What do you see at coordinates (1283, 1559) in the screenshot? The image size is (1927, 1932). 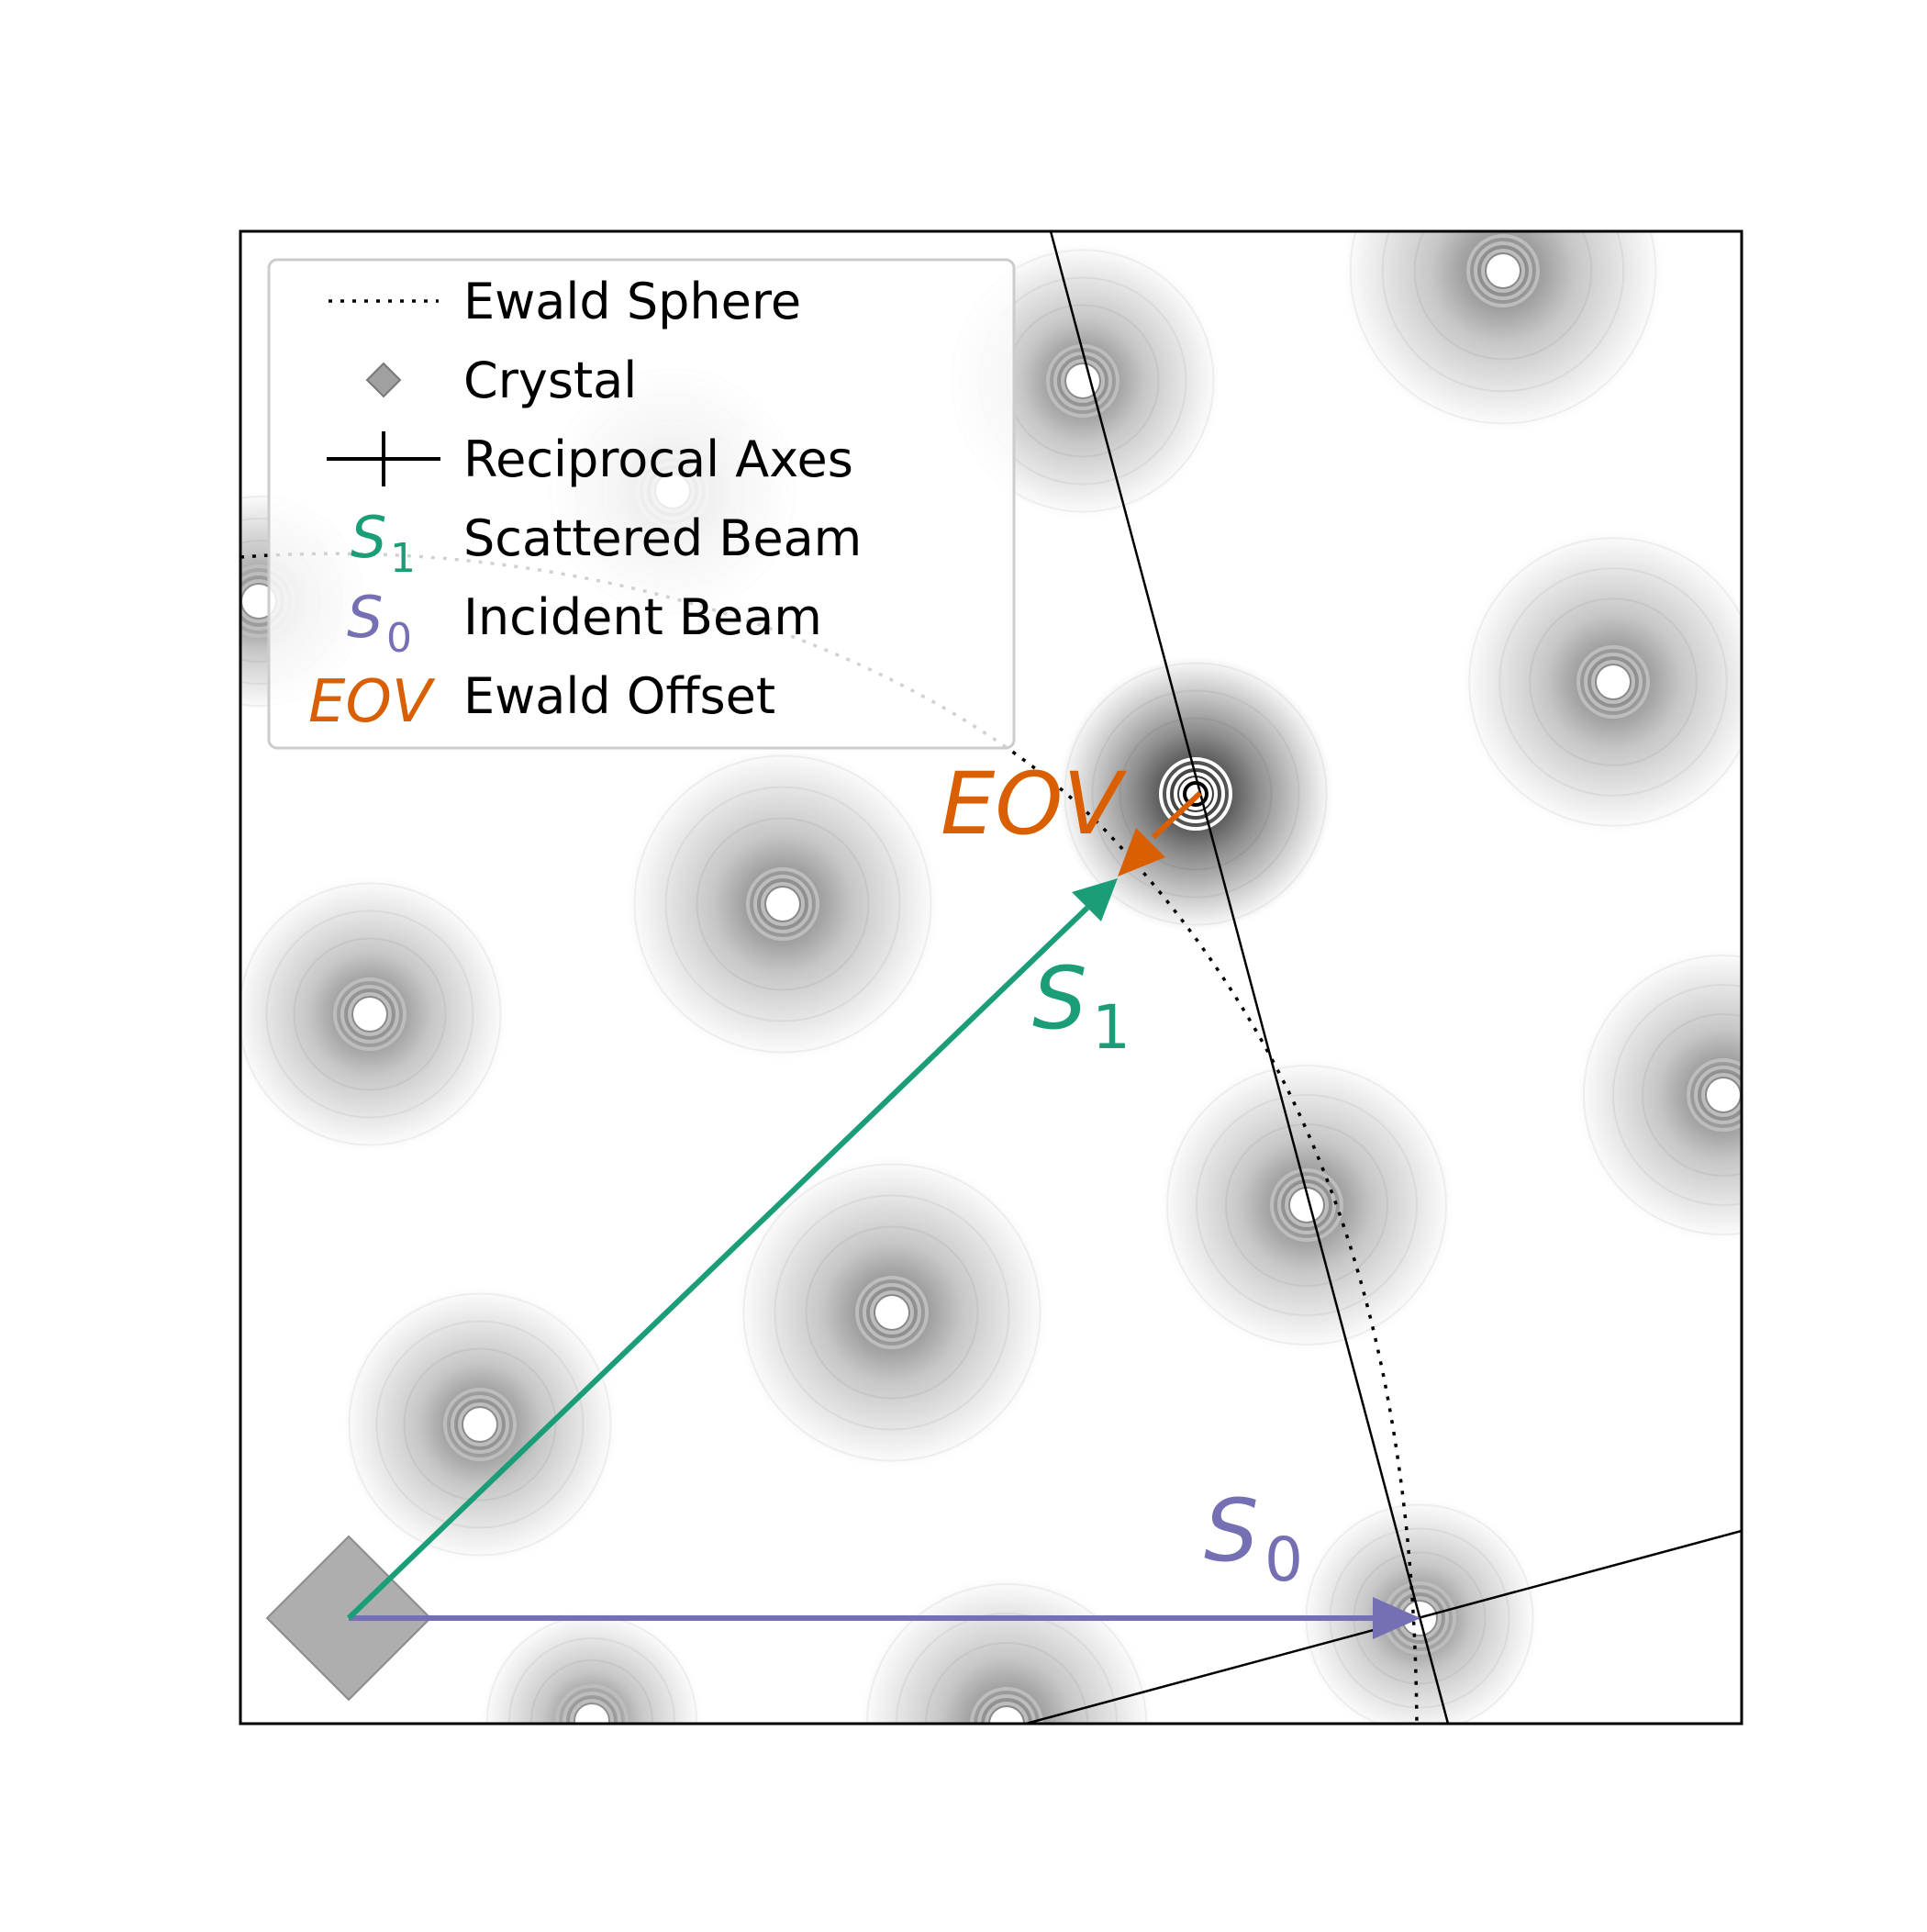 I see `s0-label-subscript: 0` at bounding box center [1283, 1559].